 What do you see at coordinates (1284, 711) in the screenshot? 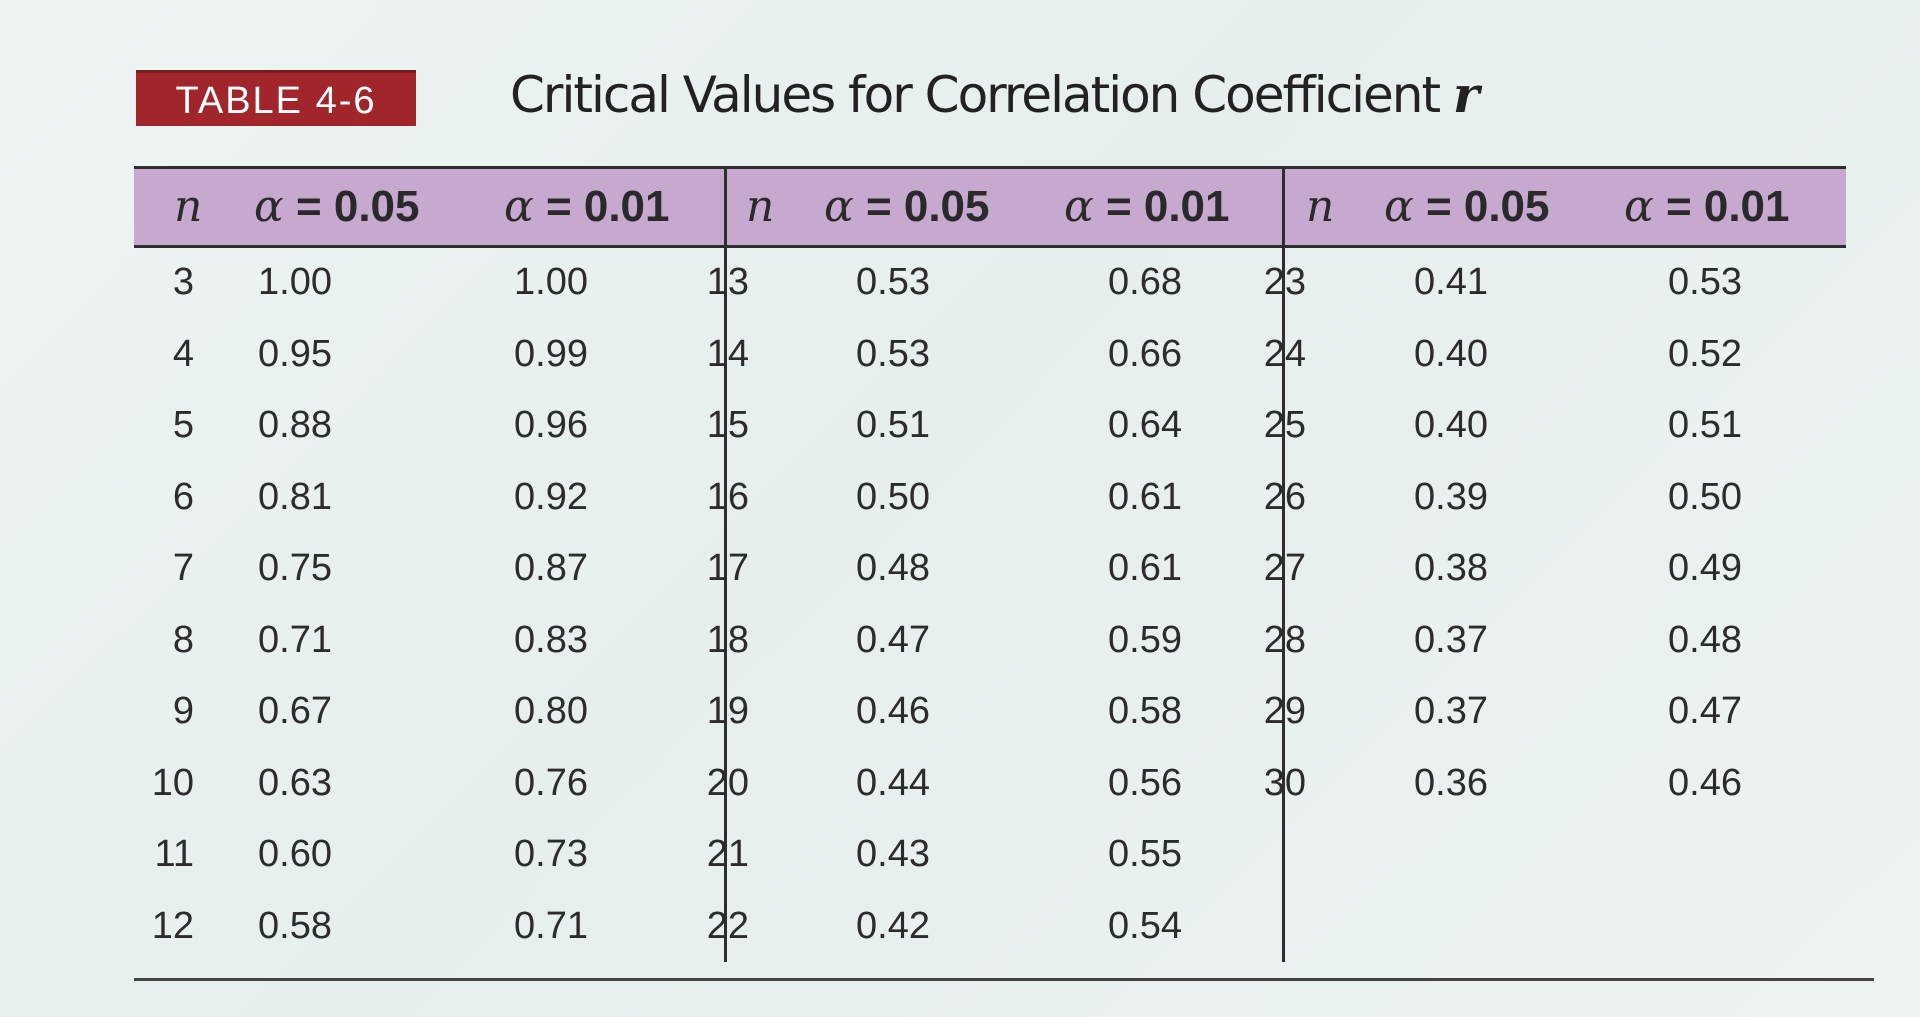
I see `cell-n: 29` at bounding box center [1284, 711].